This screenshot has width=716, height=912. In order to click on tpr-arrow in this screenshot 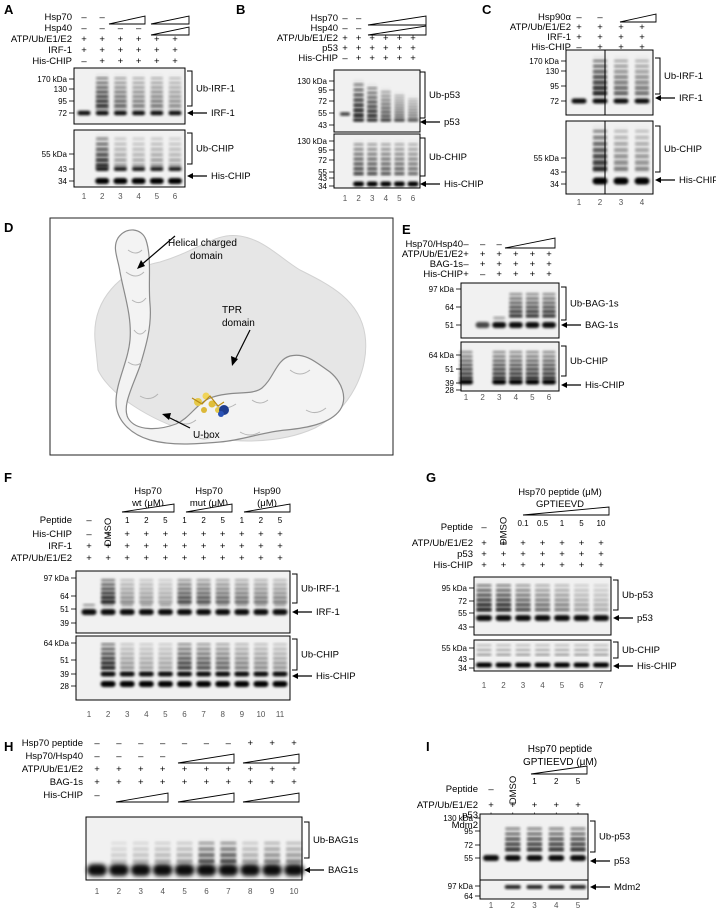, I will do `click(242, 346)`.